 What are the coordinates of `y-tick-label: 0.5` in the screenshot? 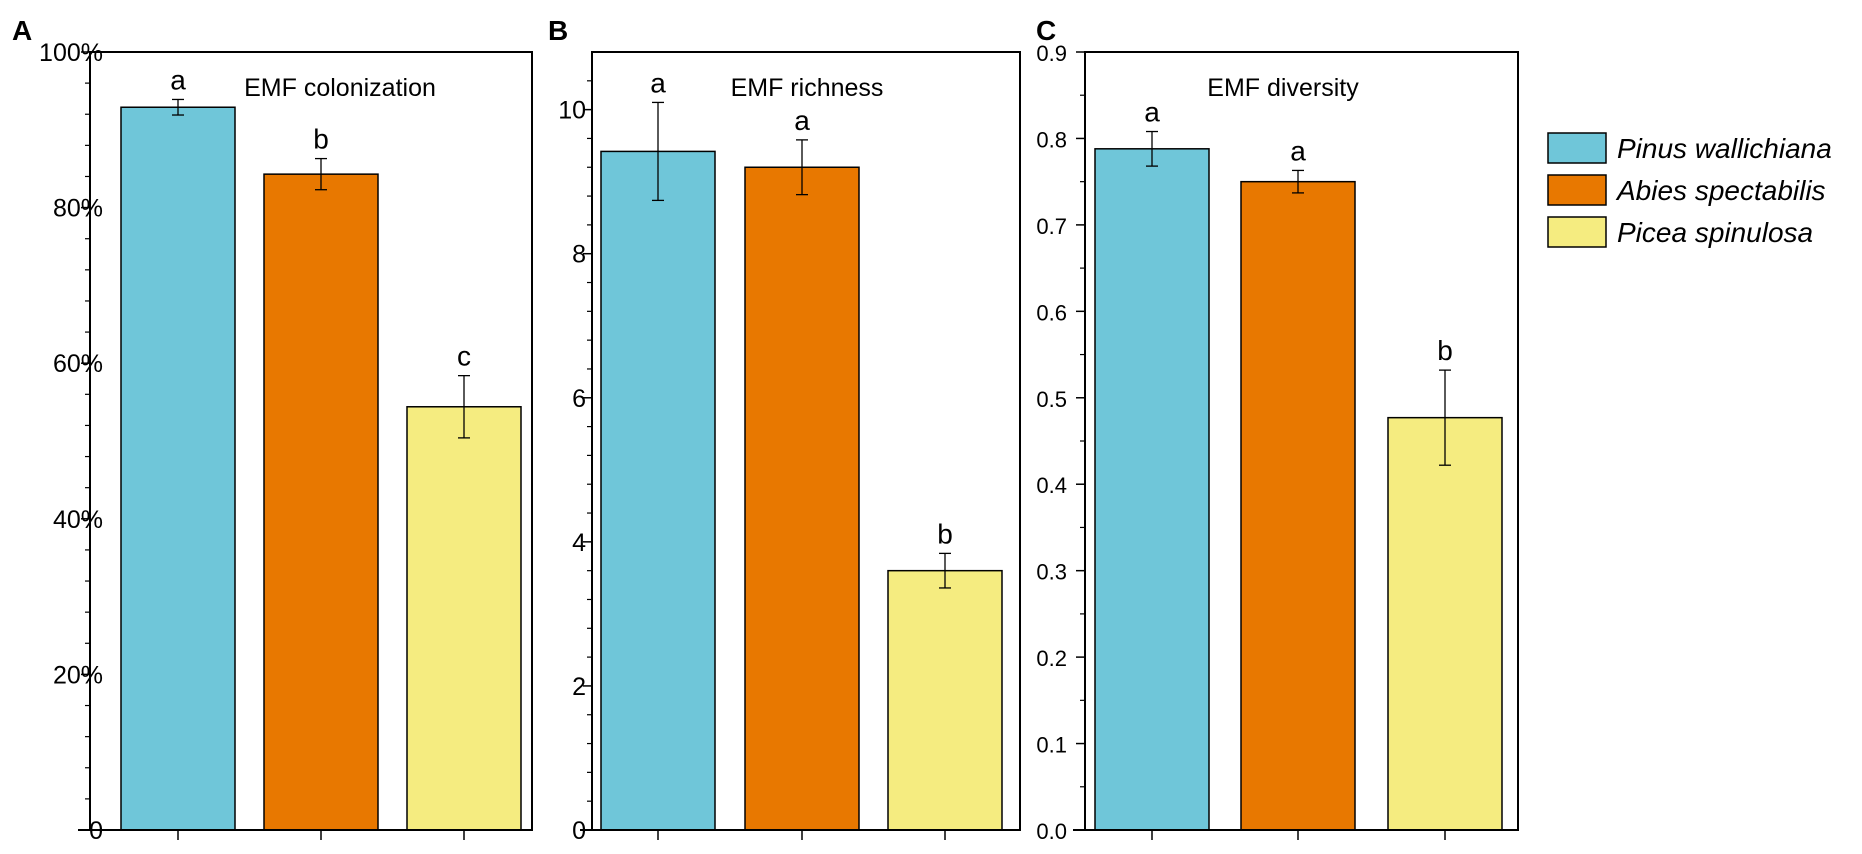 It's located at (1051, 399).